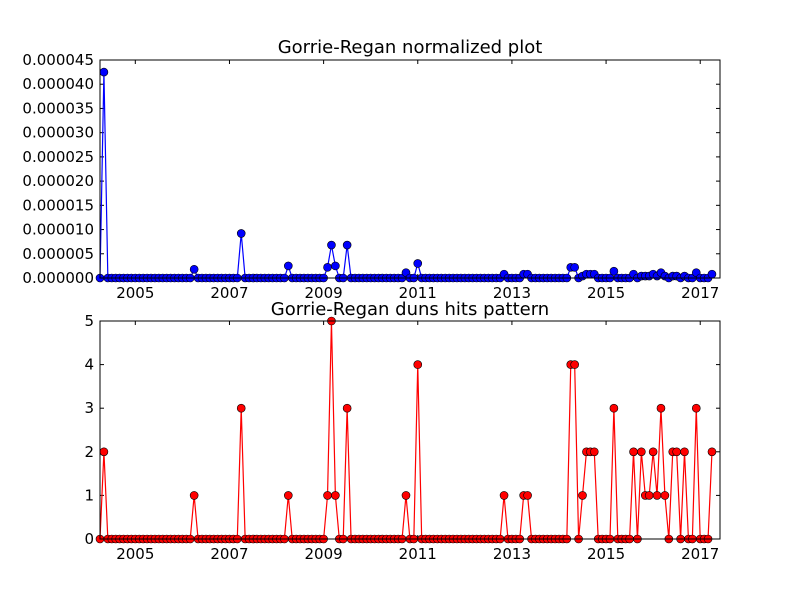 Image resolution: width=800 pixels, height=600 pixels. What do you see at coordinates (89, 495) in the screenshot?
I see `duns-hits-y-tick-label: 1` at bounding box center [89, 495].